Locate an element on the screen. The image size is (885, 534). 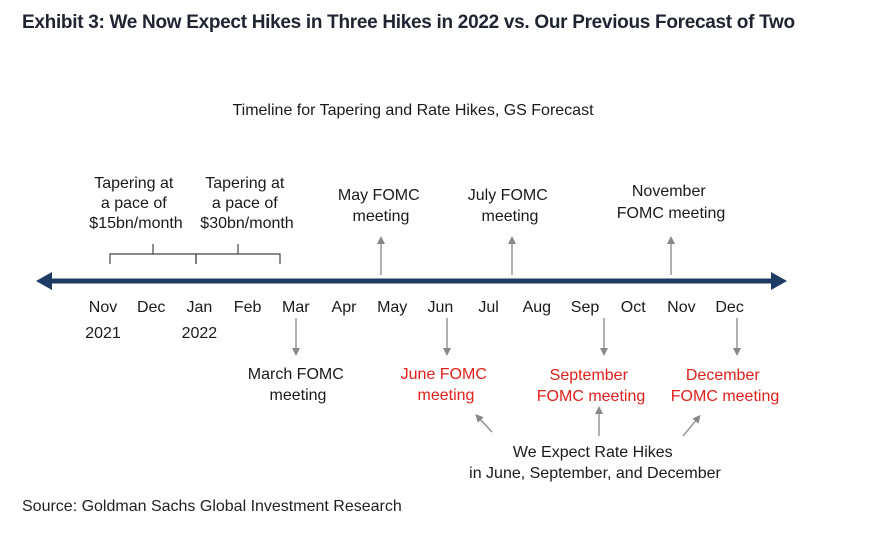
march-fomc-label: March FOMC meeting is located at coordinates (298, 385).